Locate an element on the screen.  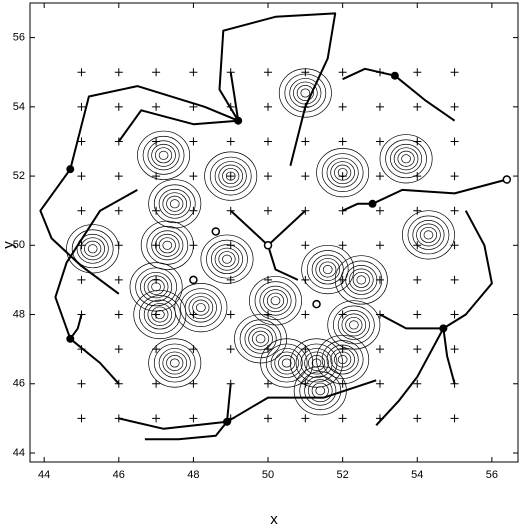
saddle is located at coordinates (216, 231).